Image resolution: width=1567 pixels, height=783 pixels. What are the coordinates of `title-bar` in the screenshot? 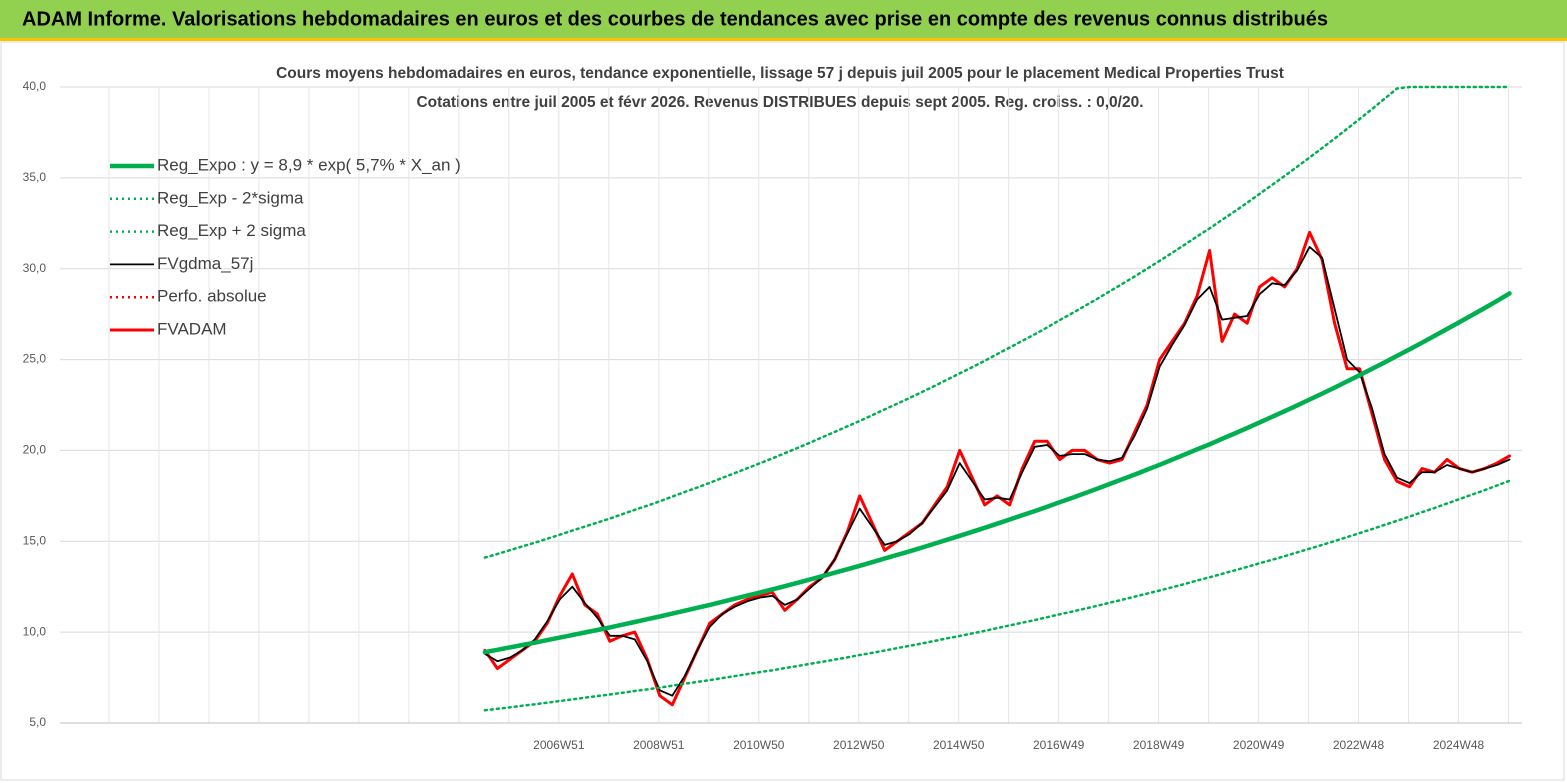 It's located at (783, 19).